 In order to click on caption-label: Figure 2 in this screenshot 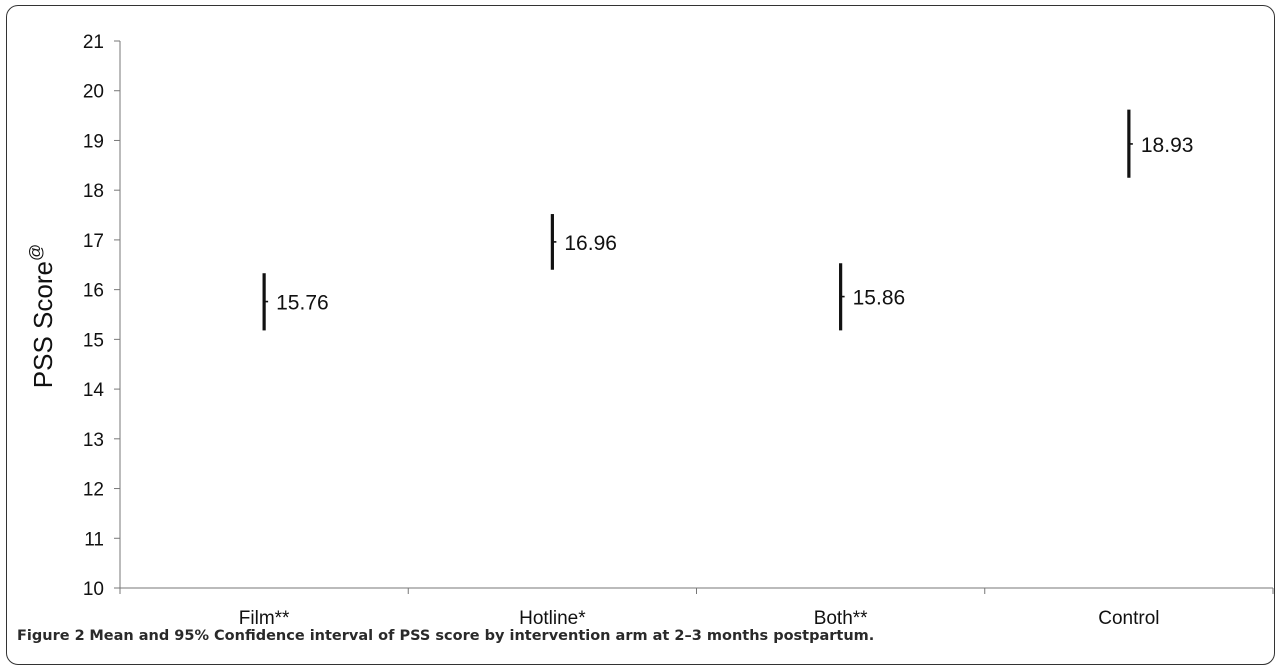, I will do `click(51, 636)`.